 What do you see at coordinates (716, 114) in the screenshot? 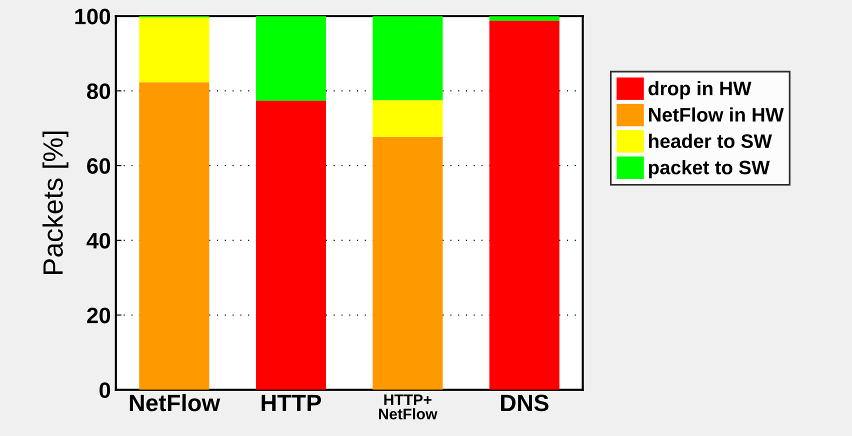
I see `legend-label: NetFlow in HW` at bounding box center [716, 114].